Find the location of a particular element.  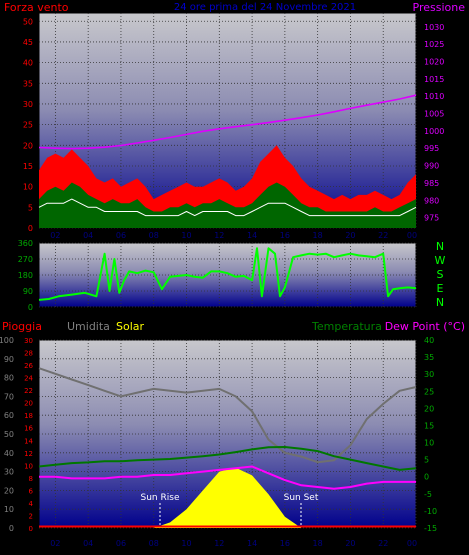

y-tick-label: 70 is located at coordinates (9, 396).